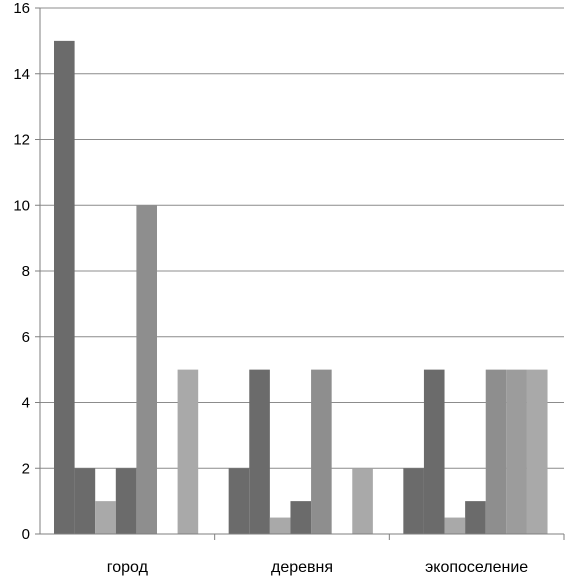  What do you see at coordinates (21, 205) in the screenshot?
I see `y-tick-label: 10` at bounding box center [21, 205].